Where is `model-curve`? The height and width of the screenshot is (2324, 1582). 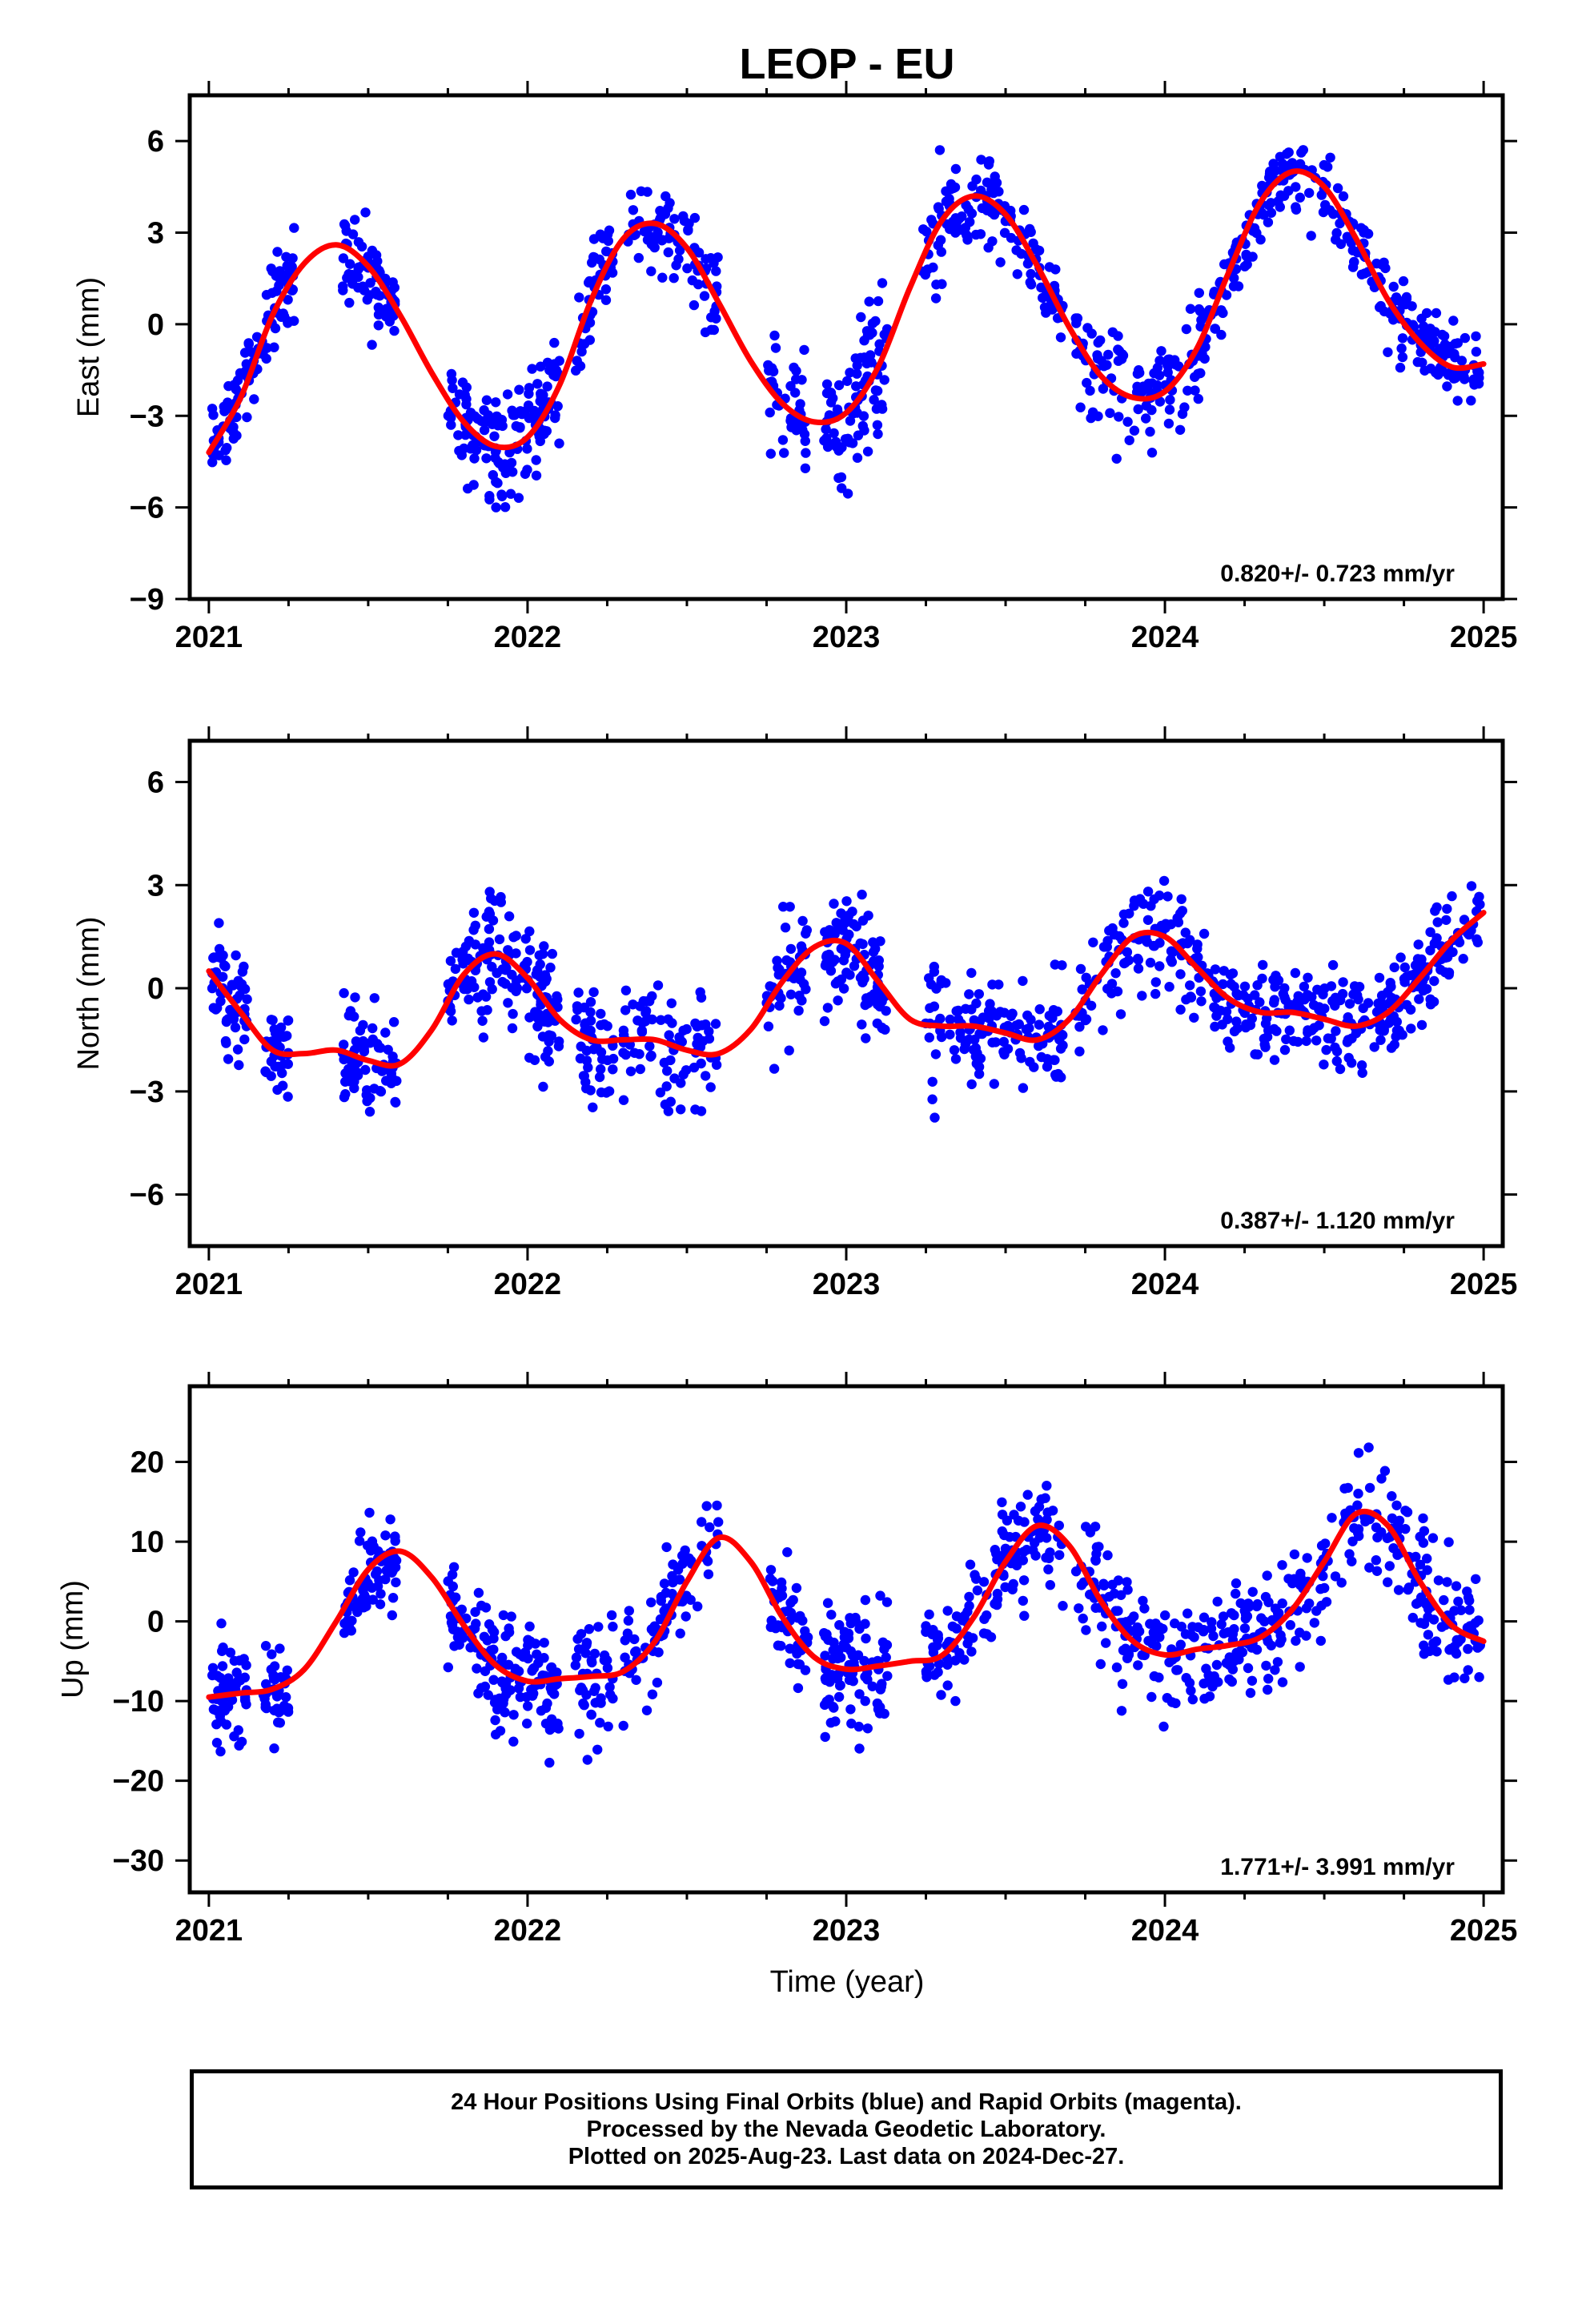
model-curve is located at coordinates (847, 989).